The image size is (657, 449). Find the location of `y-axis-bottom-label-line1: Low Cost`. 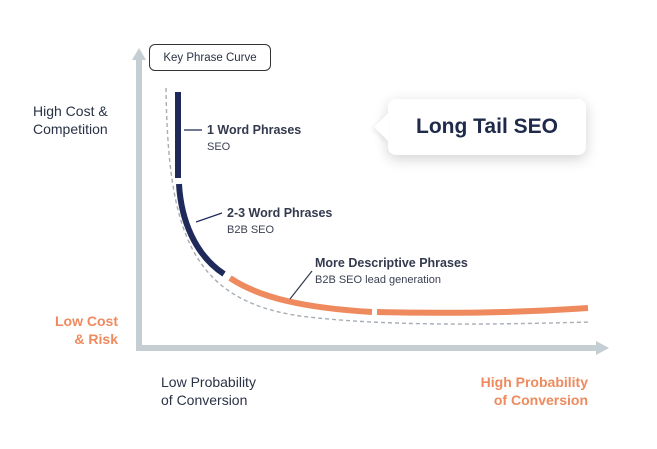

y-axis-bottom-label-line1: Low Cost is located at coordinates (86, 321).